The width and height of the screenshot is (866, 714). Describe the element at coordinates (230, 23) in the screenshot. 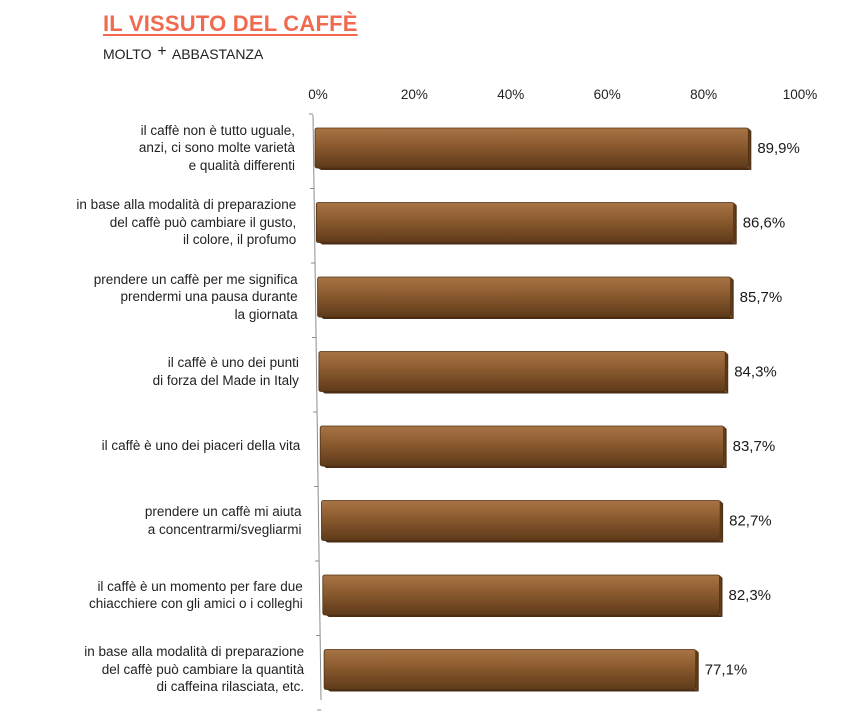

I see `chart-title: IL VISSUTO DEL CAFFÈ` at that location.